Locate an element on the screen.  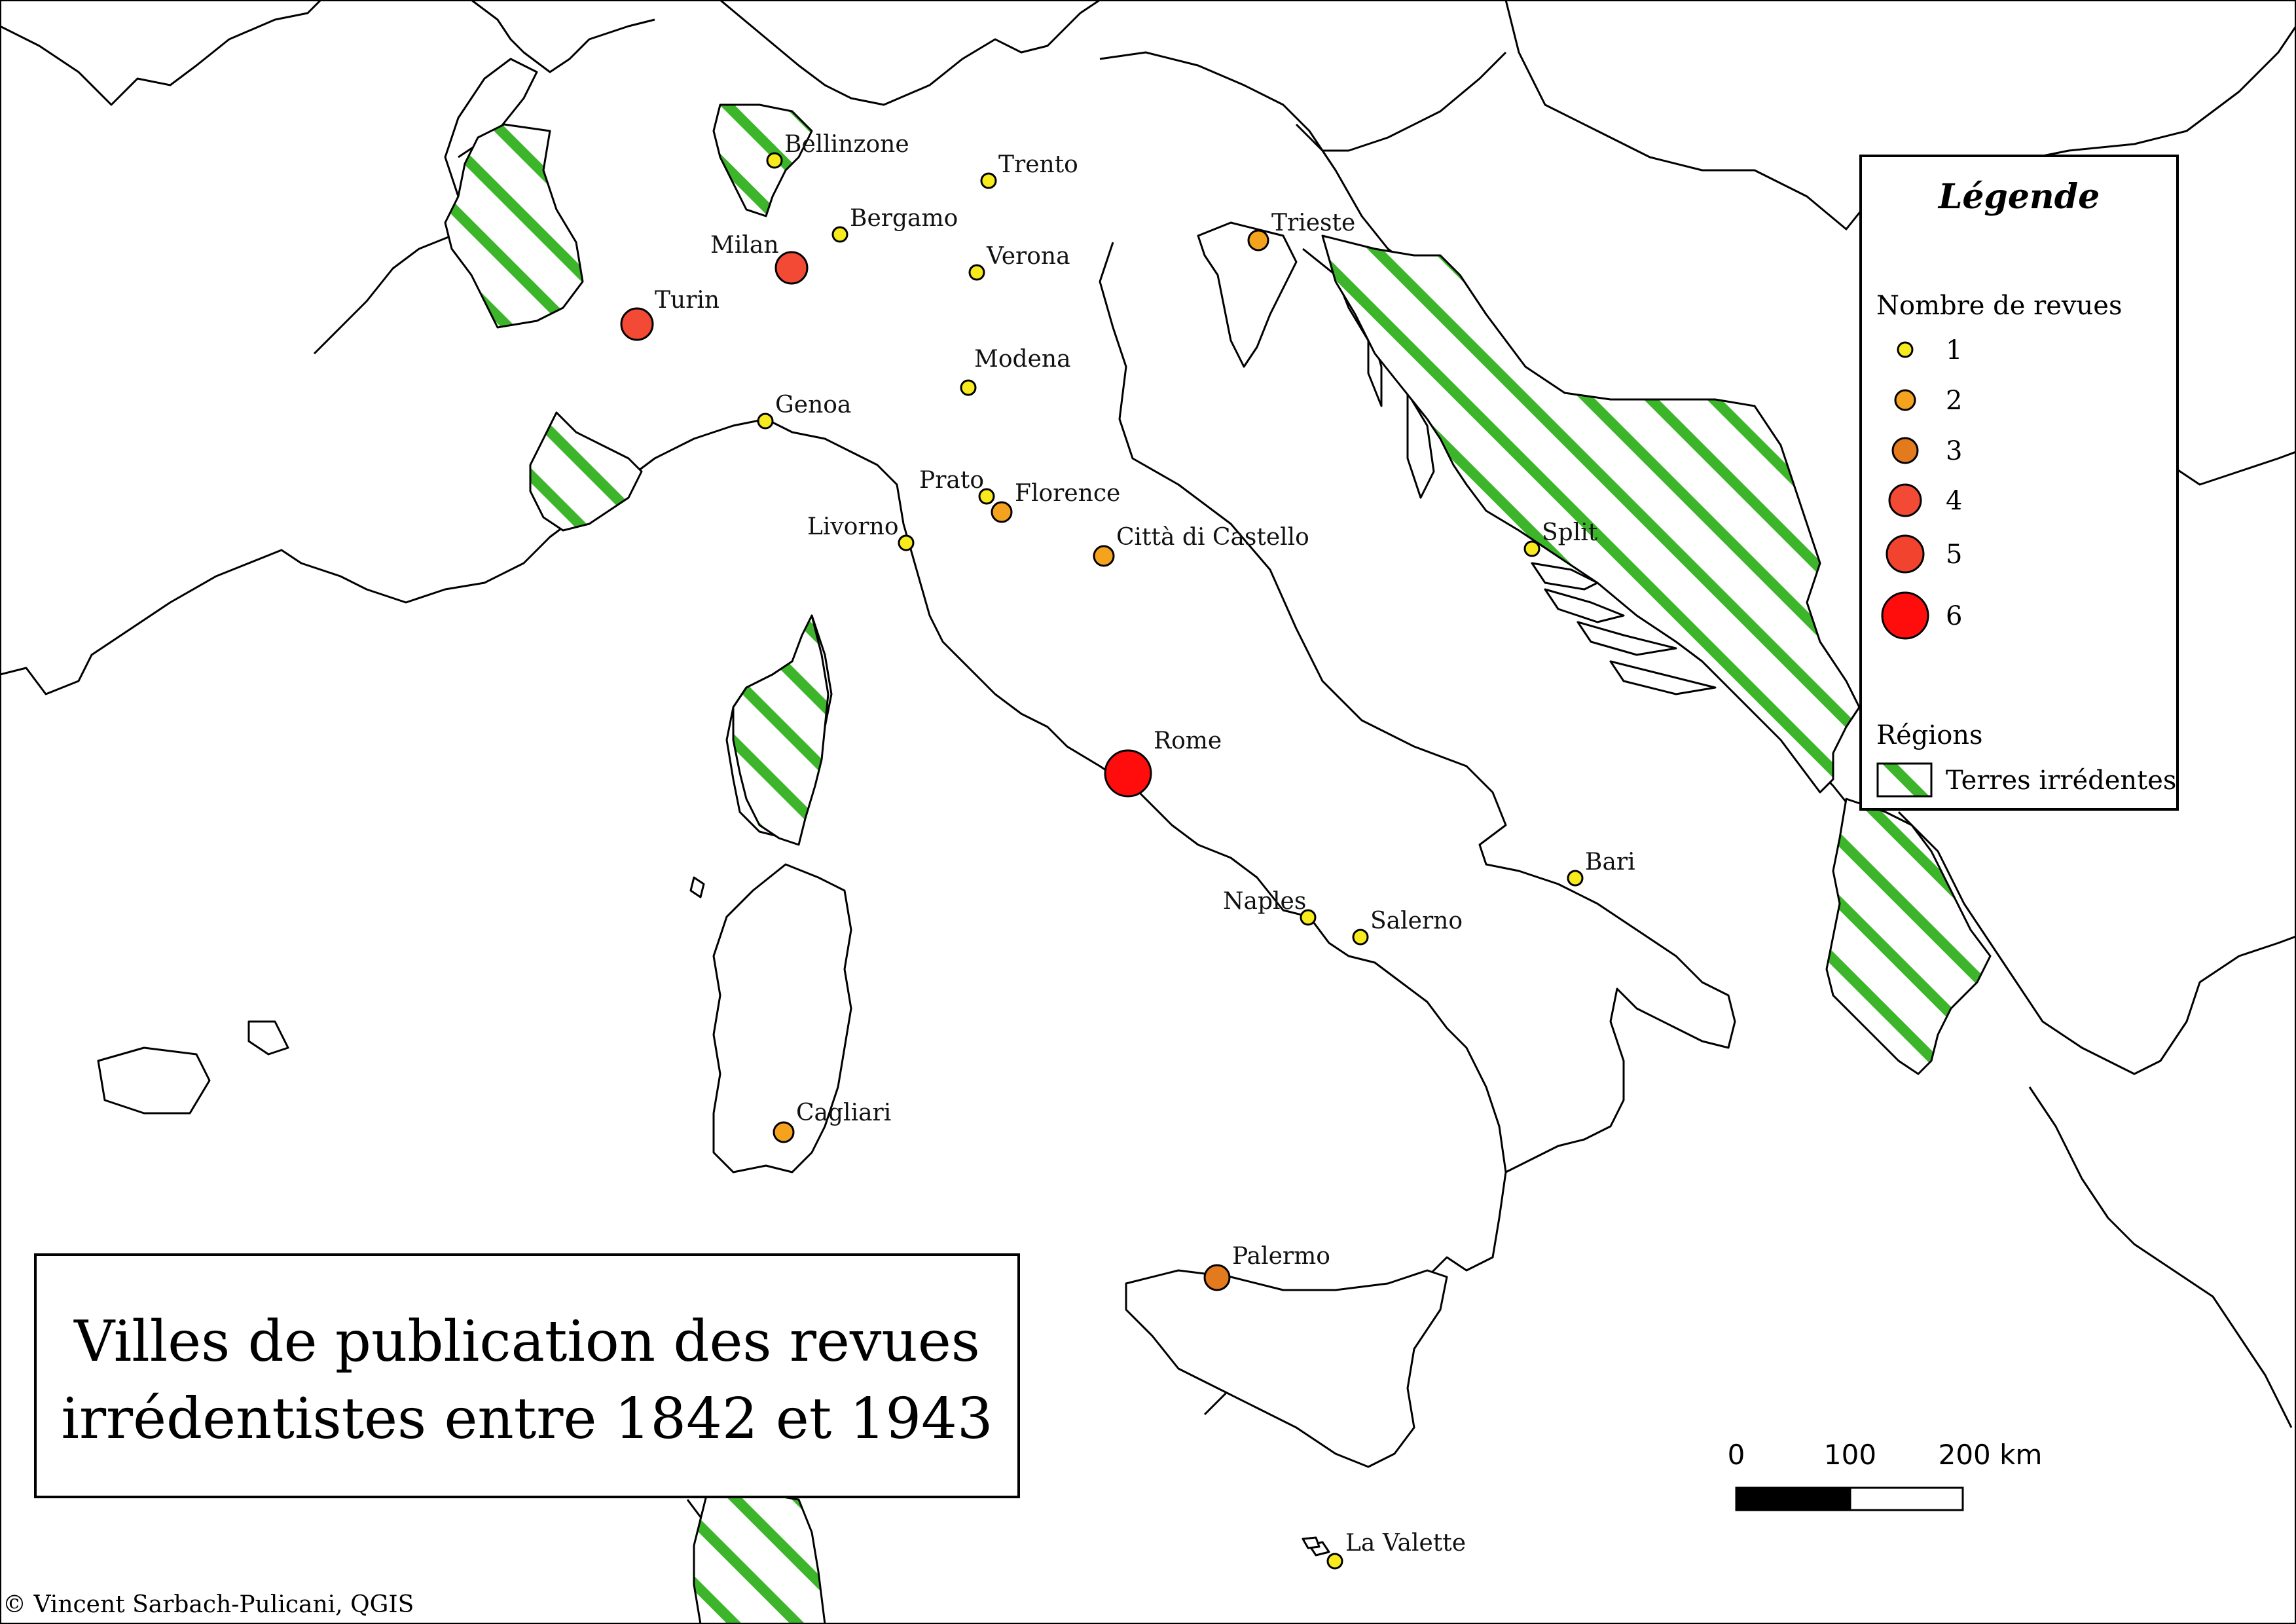
region-nice is located at coordinates (586, 471).